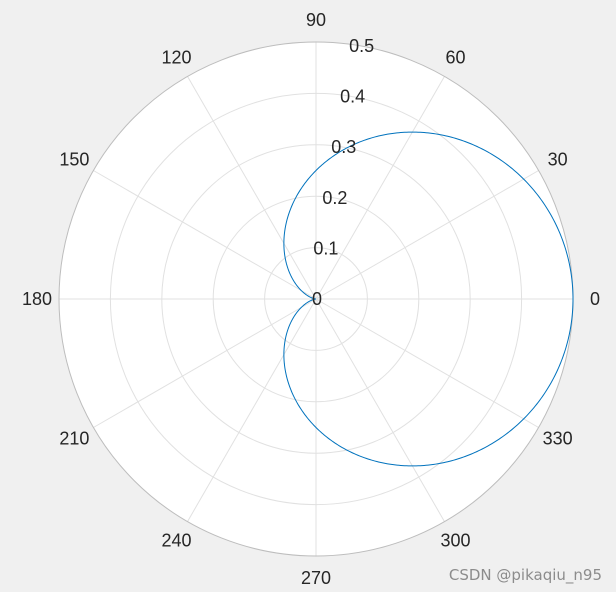 The image size is (616, 592). I want to click on r-tick-label-5: 0.5, so click(361, 46).